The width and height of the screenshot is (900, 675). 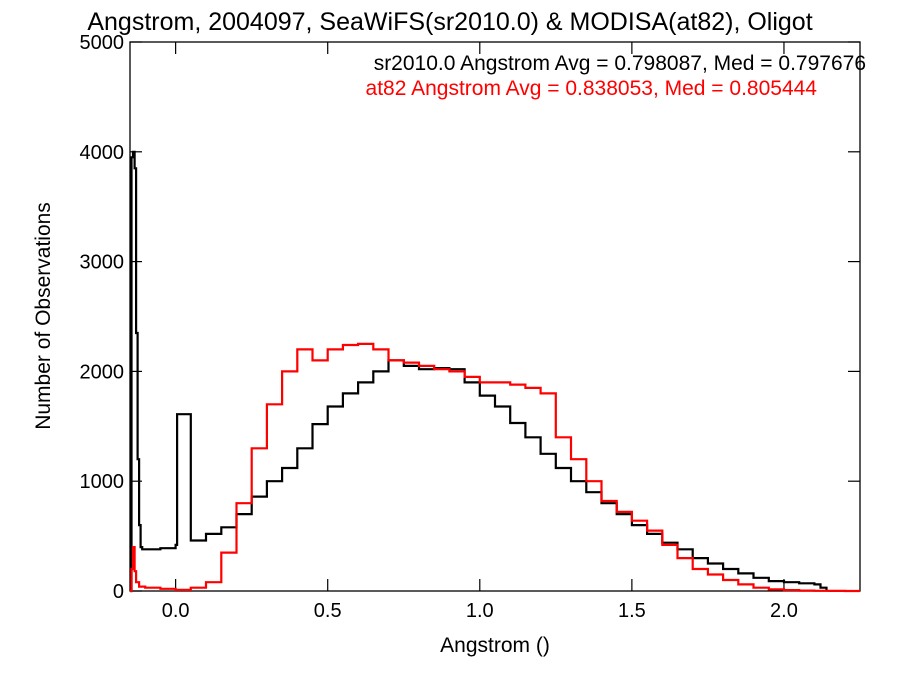 What do you see at coordinates (102, 153) in the screenshot?
I see `y-tick-label: 4000` at bounding box center [102, 153].